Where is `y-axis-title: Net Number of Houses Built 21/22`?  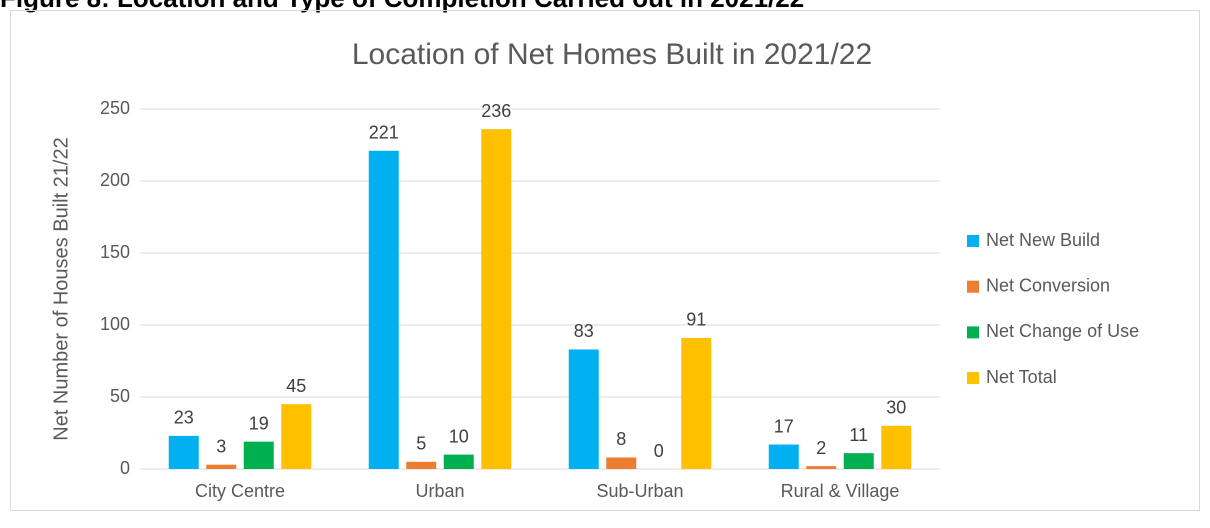
y-axis-title: Net Number of Houses Built 21/22 is located at coordinates (61, 289).